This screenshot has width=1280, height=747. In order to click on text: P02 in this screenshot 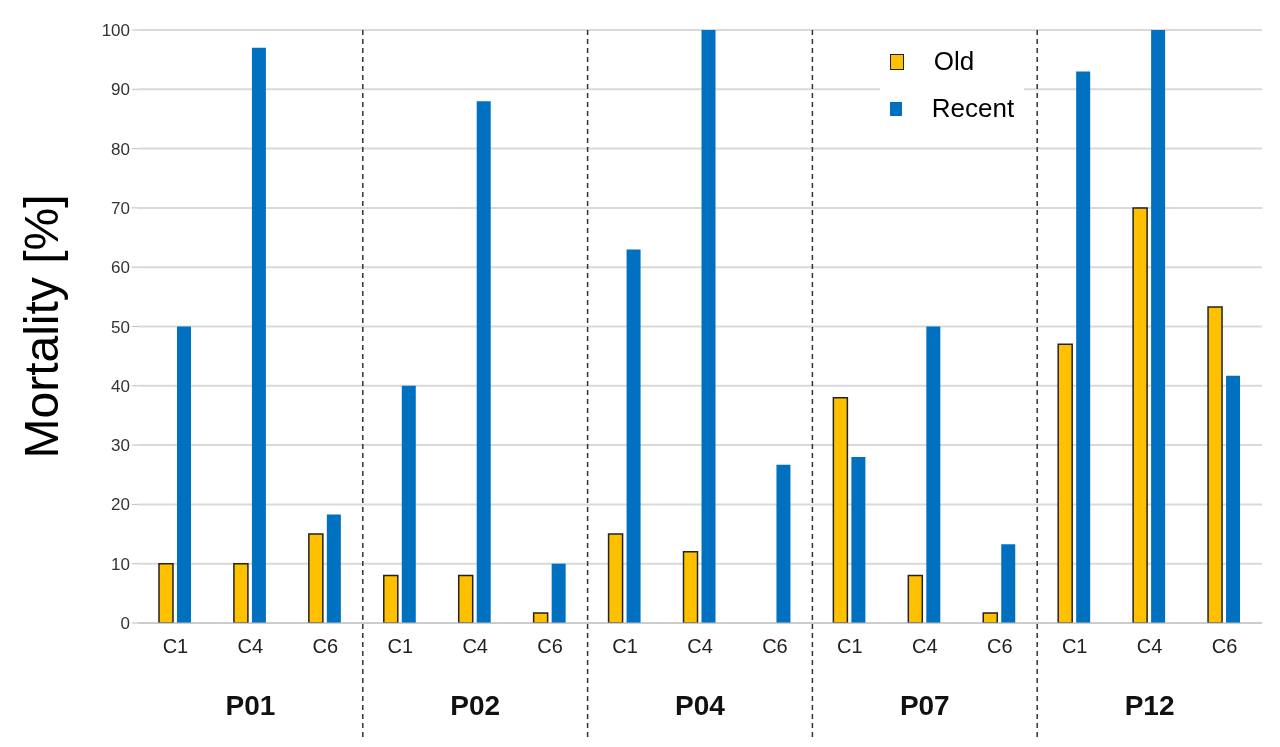, I will do `click(475, 705)`.